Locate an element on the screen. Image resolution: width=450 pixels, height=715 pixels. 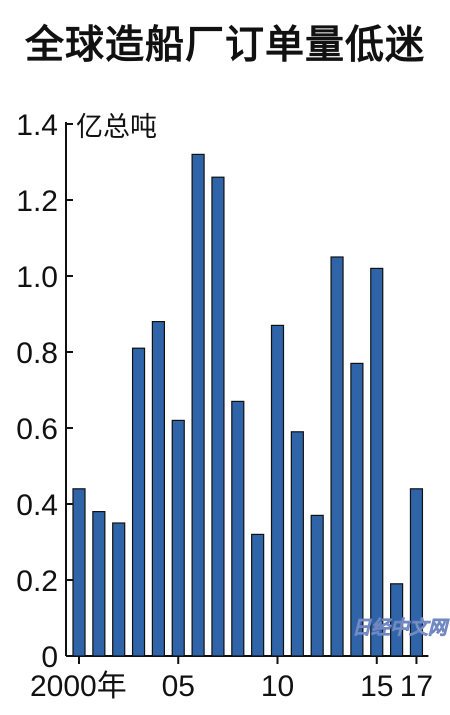
bar-2010 is located at coordinates (277, 490).